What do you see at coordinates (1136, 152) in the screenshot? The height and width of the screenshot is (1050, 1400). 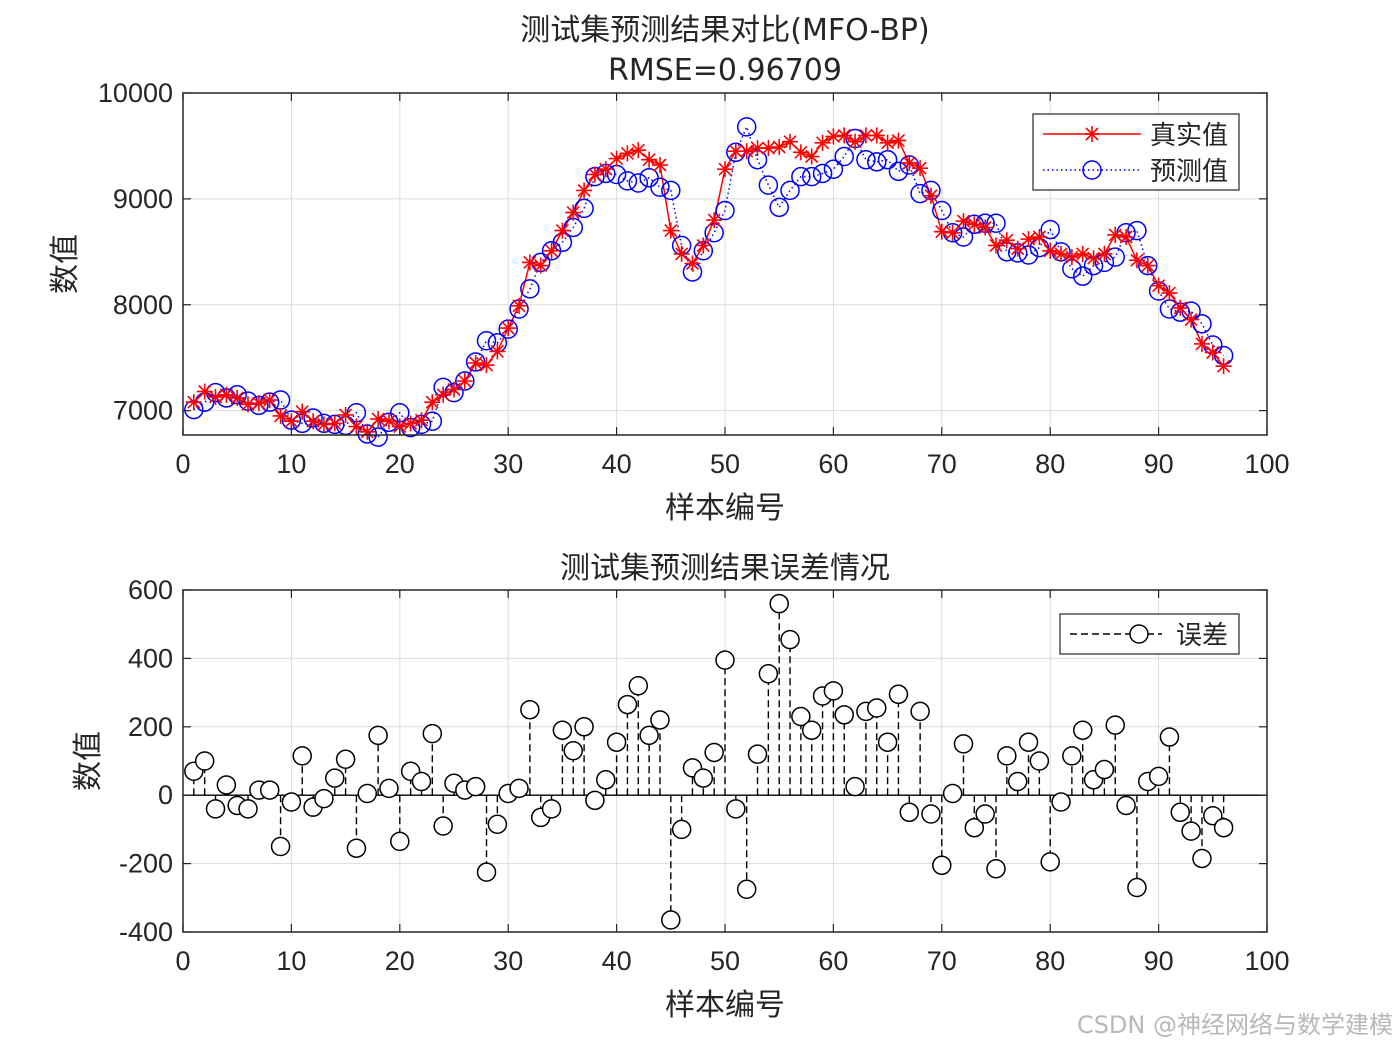 I see `comparison-legend: 真实值 预测值` at bounding box center [1136, 152].